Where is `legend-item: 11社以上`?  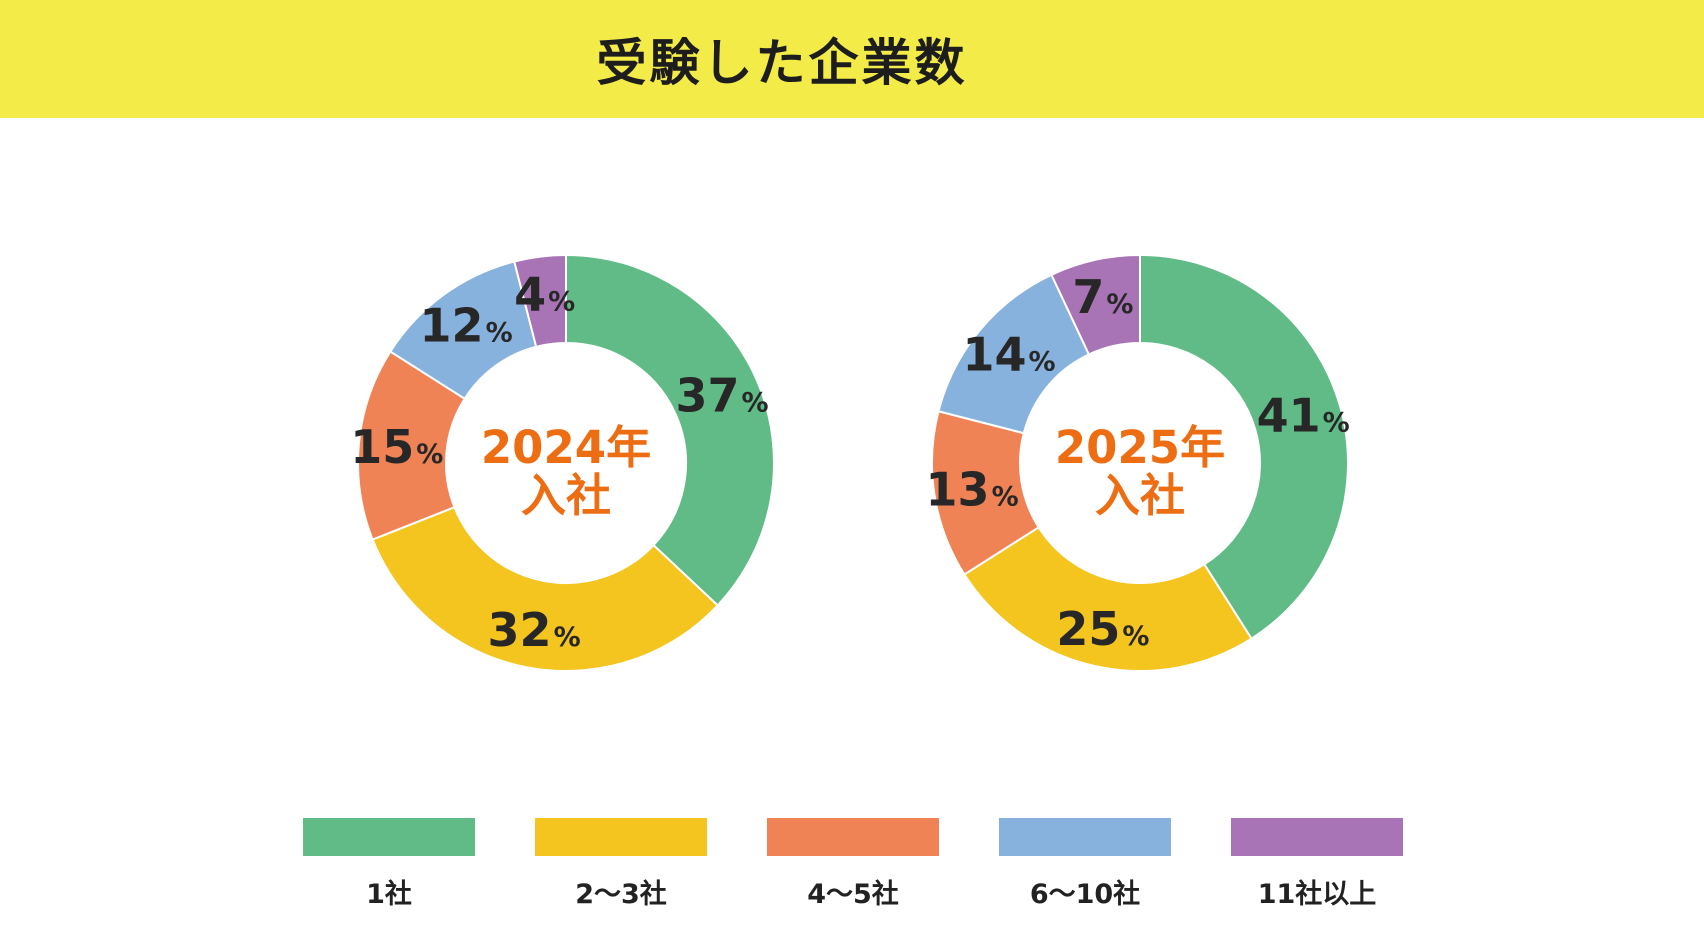 legend-item: 11社以上 is located at coordinates (1317, 864).